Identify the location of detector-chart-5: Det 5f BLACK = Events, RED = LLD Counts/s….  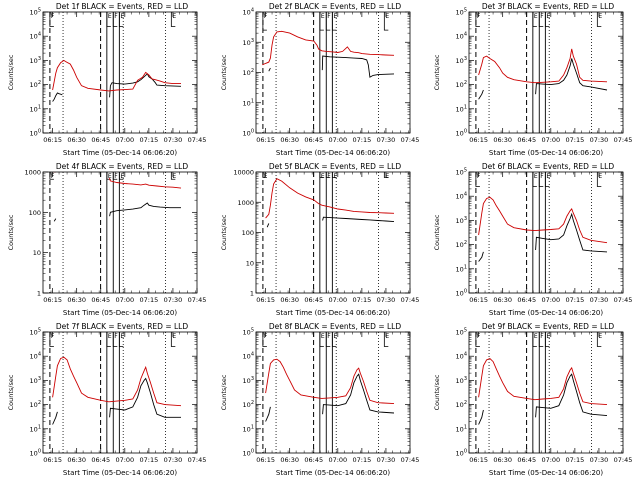
(319, 239).